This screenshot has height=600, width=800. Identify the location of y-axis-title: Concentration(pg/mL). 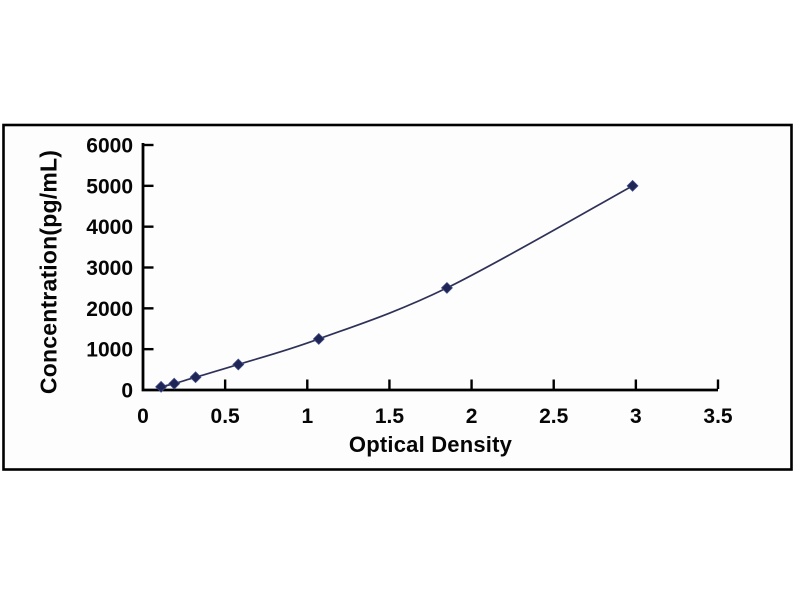
(48, 272).